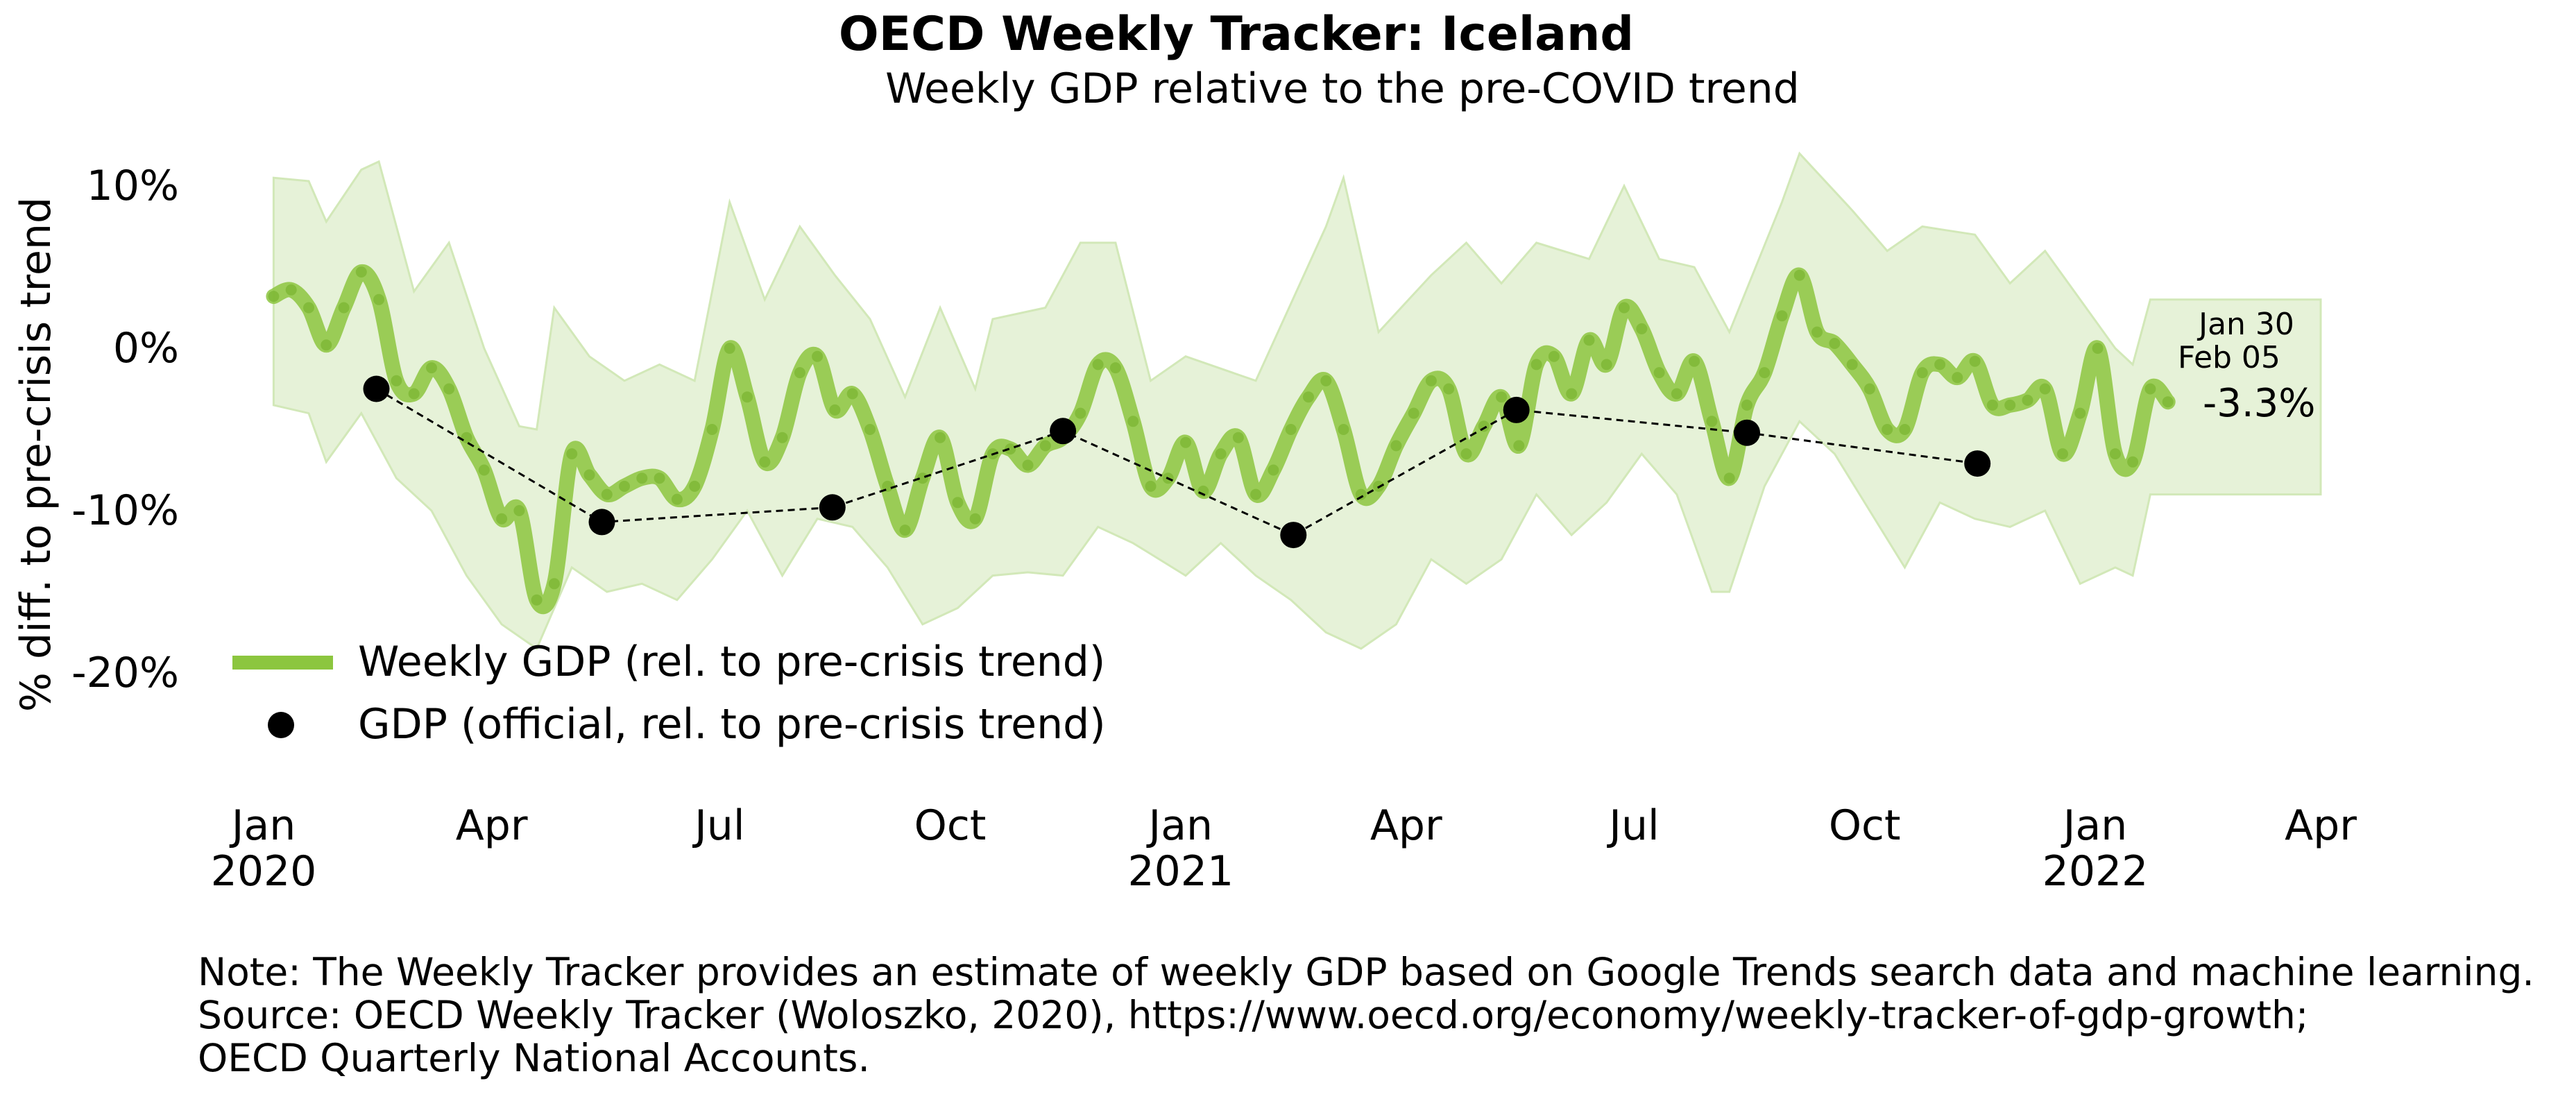 The width and height of the screenshot is (2576, 1099). Describe the element at coordinates (264, 871) in the screenshot. I see `x-tick-year-label: 2020` at that location.